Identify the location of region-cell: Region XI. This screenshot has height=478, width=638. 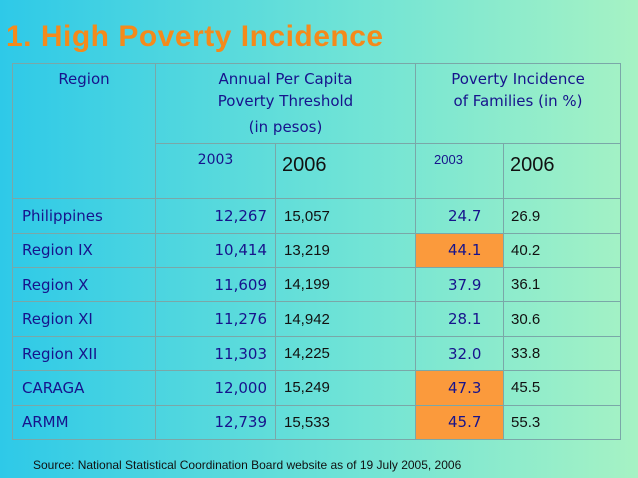
(84, 319).